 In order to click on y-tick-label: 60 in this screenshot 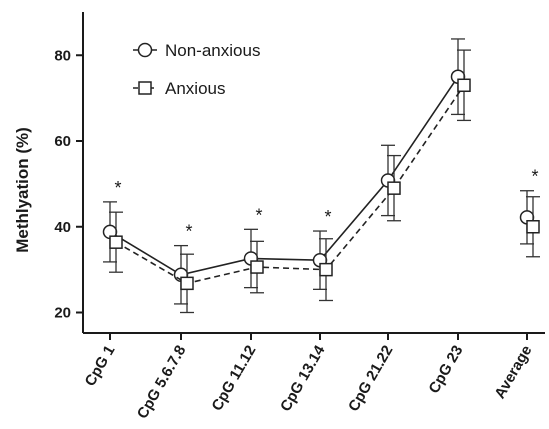, I will do `click(62, 141)`.